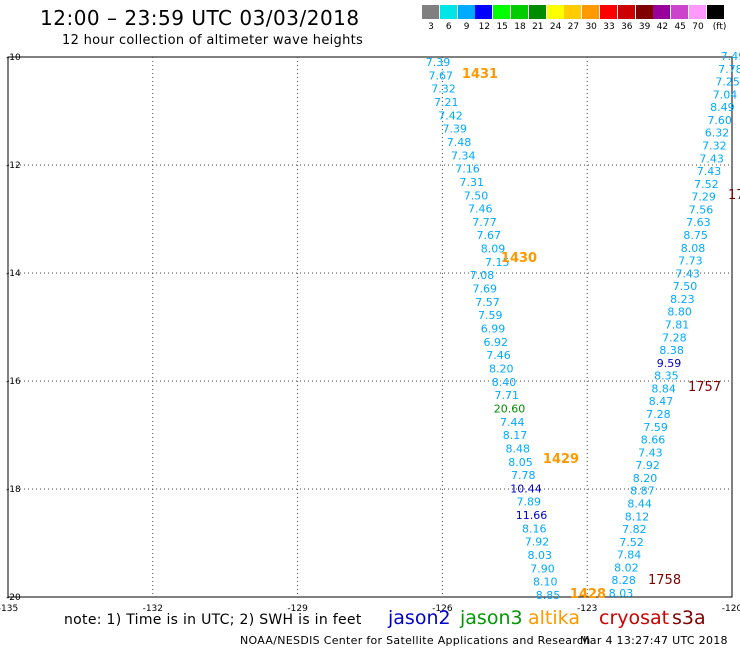 This screenshot has width=740, height=650. What do you see at coordinates (441, 75) in the screenshot?
I see `swh-value: 7.67` at bounding box center [441, 75].